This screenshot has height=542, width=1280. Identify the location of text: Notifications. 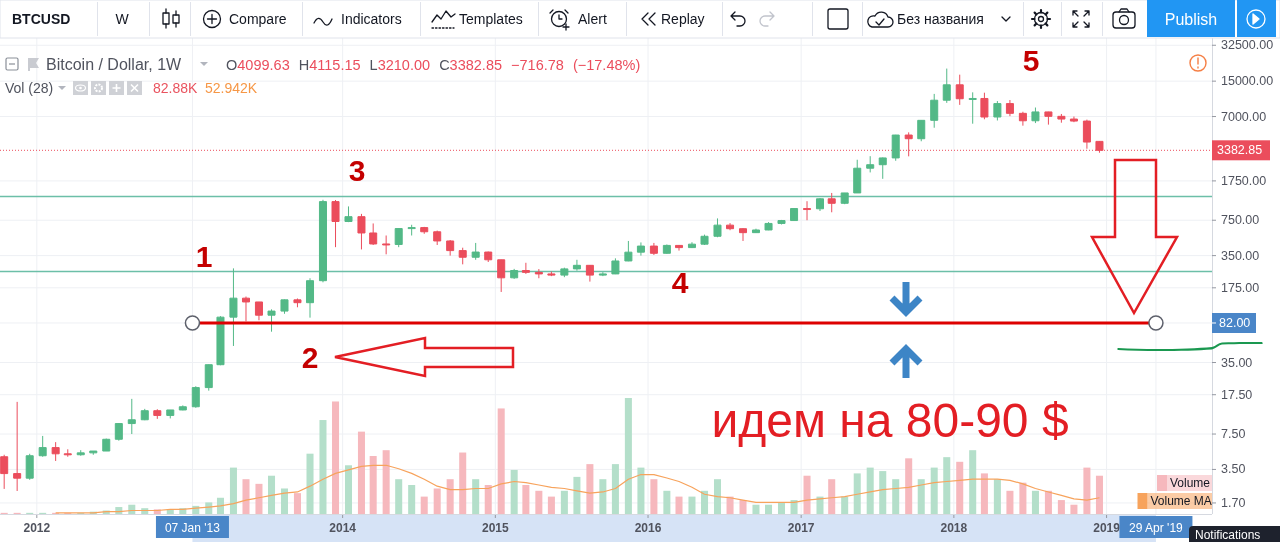
(1228, 535).